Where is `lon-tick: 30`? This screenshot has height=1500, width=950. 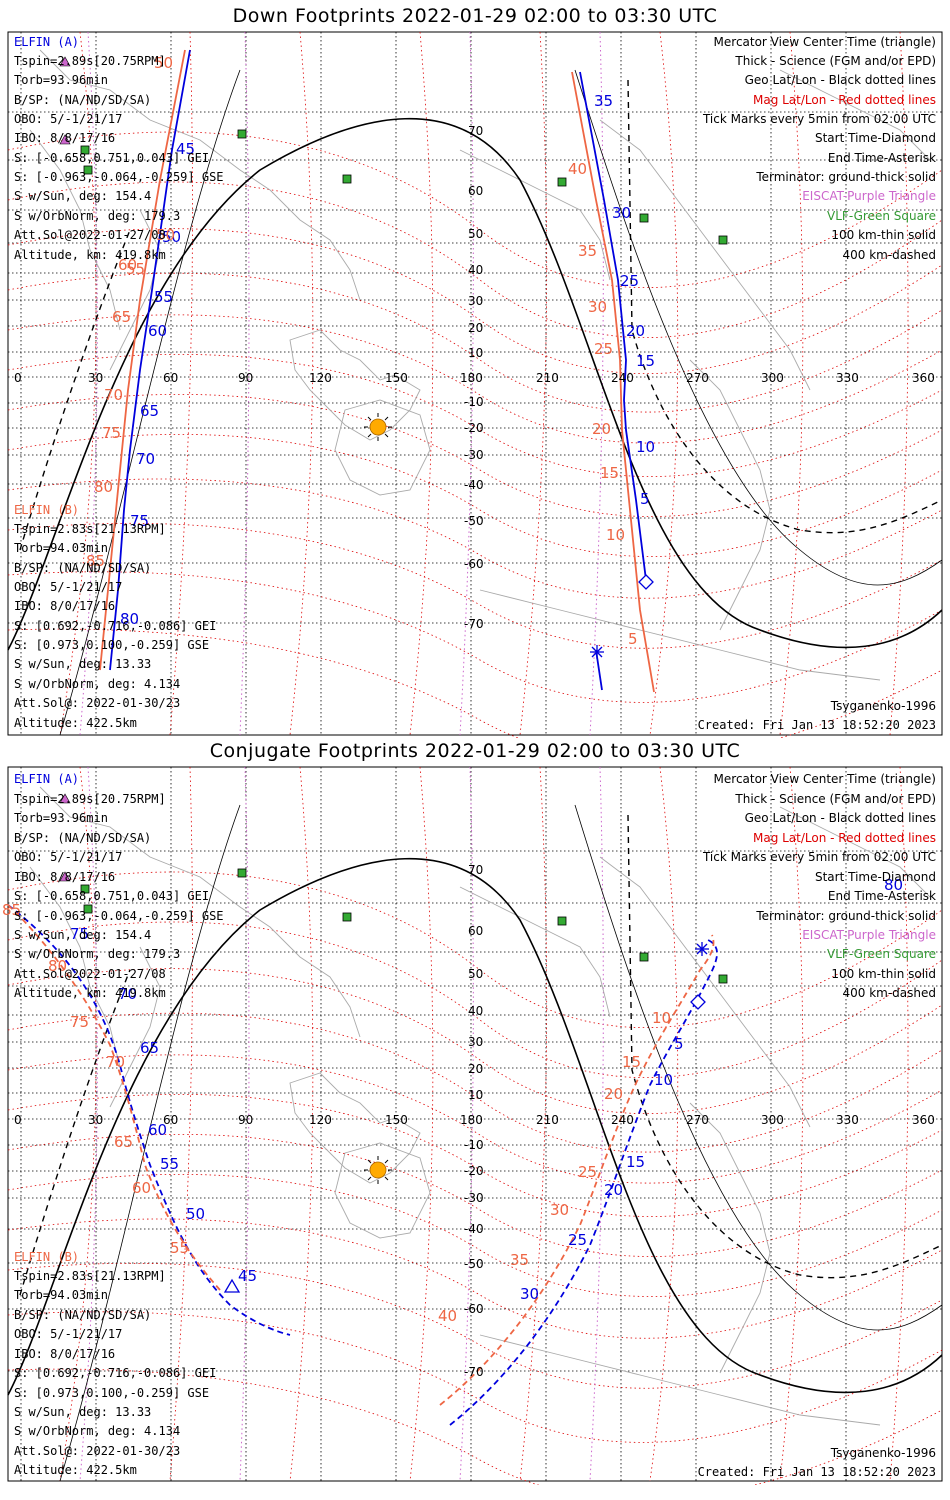
lon-tick: 30 is located at coordinates (95, 378).